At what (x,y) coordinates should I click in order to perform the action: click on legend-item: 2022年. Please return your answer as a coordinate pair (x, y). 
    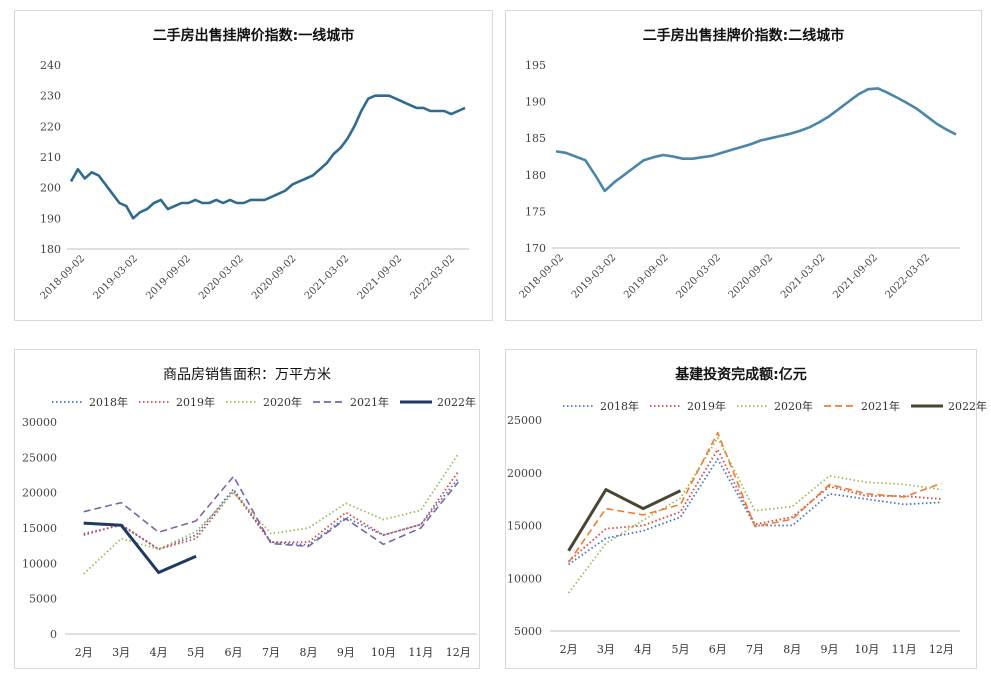
    Looking at the image, I should click on (437, 402).